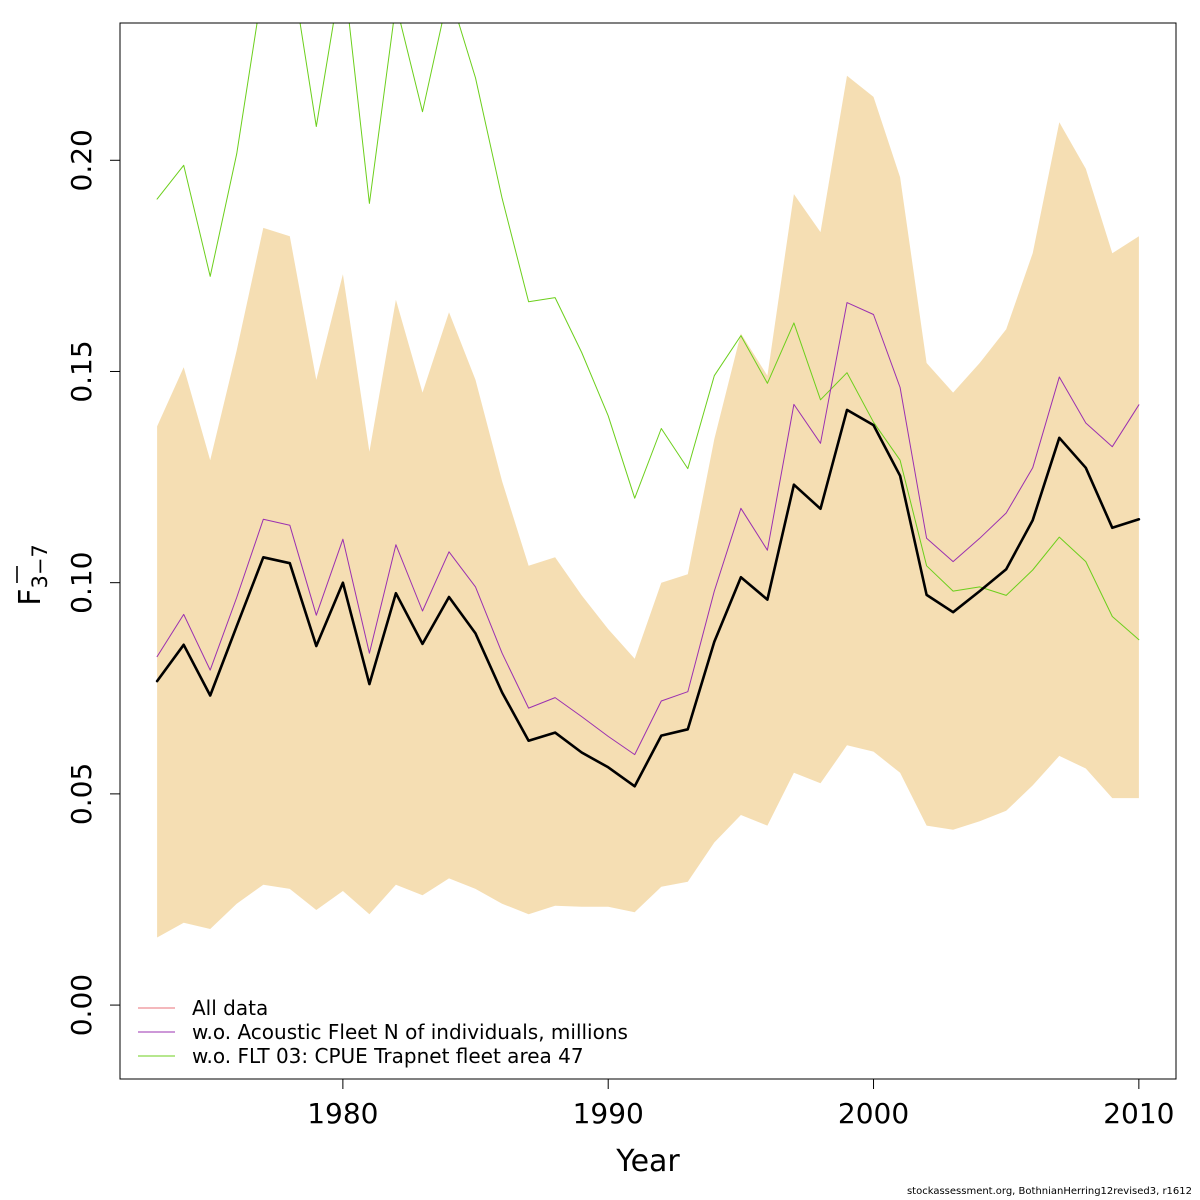  Describe the element at coordinates (1138, 1113) in the screenshot. I see `x-tick-label-2010: 2010` at that location.